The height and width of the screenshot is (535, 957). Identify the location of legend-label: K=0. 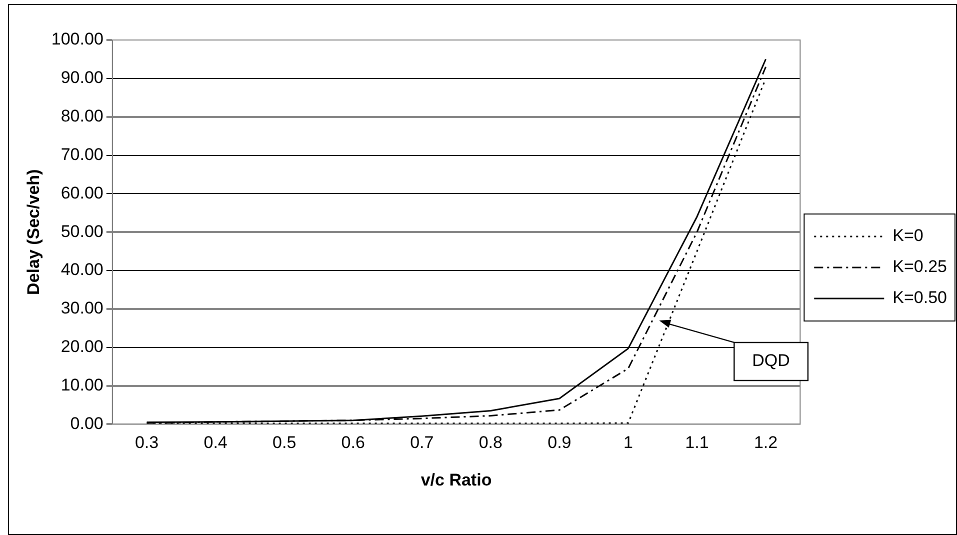
(908, 236).